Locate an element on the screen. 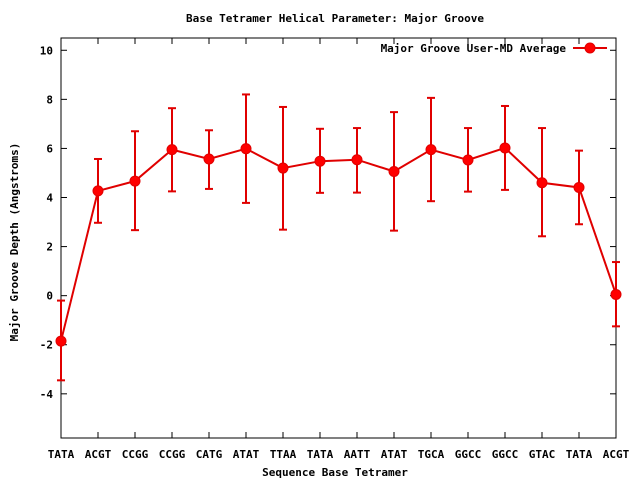 This screenshot has height=480, width=640. y-axis-label: Major Groove Depth (Angstroms) is located at coordinates (14, 242).